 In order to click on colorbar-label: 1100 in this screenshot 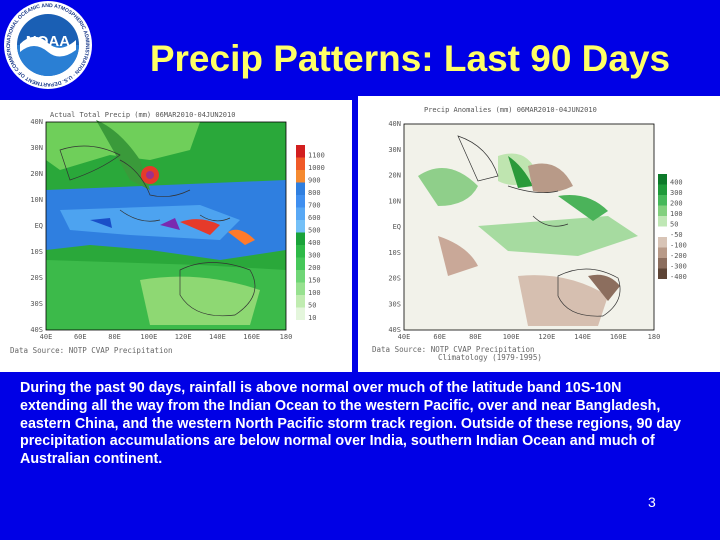, I will do `click(316, 156)`.